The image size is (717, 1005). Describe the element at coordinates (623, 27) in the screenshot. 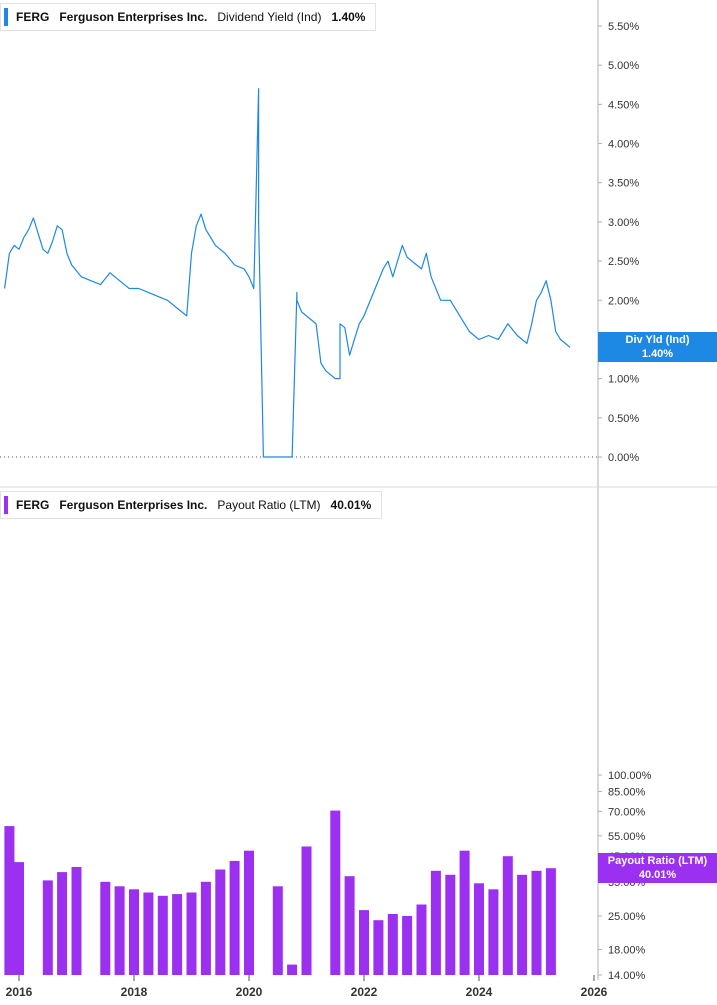

I see `y-tick-label: 5.50%` at that location.